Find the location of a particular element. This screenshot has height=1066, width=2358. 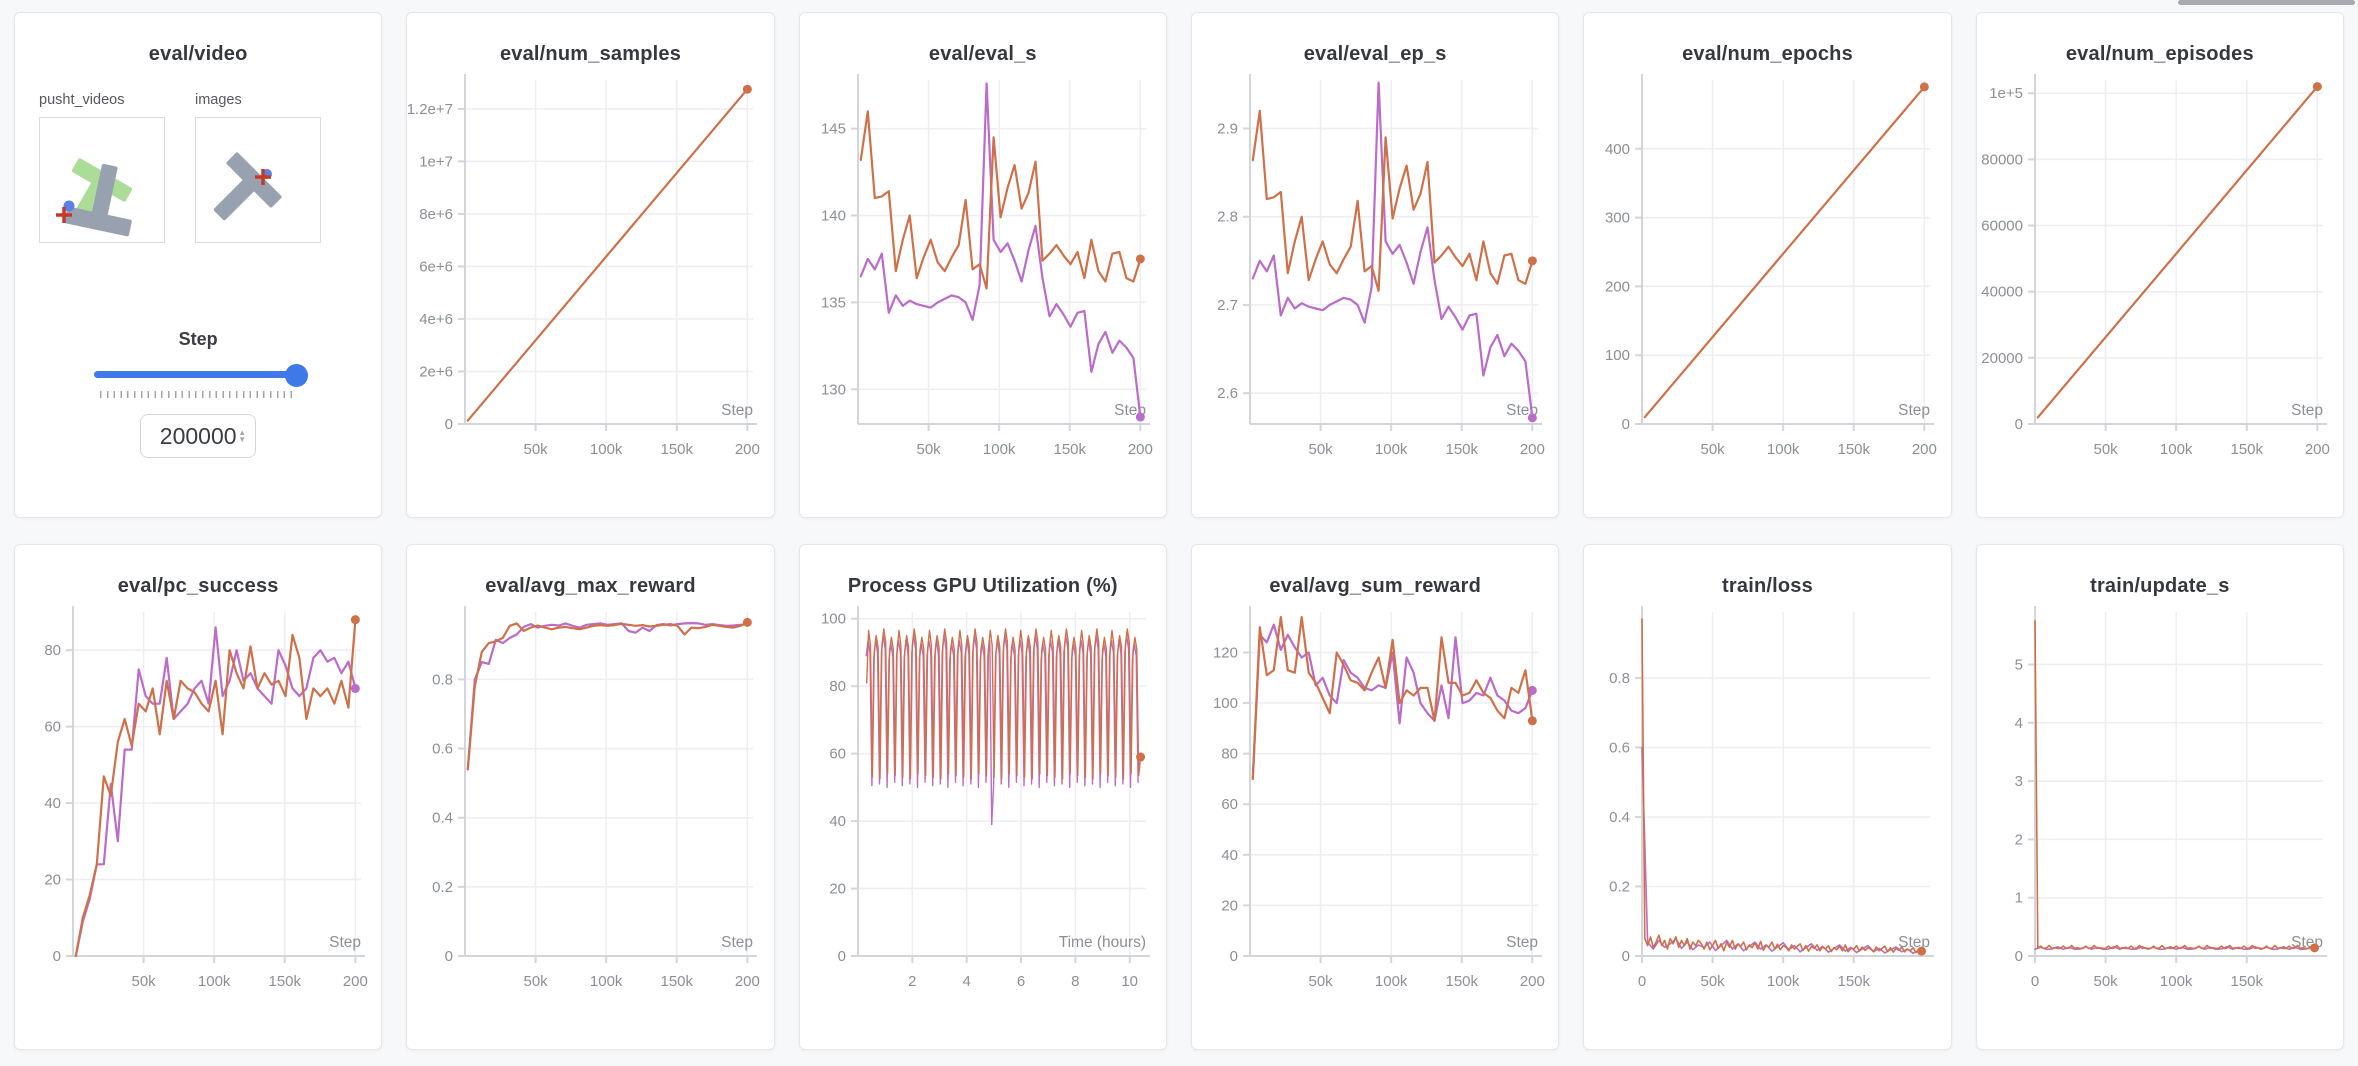

chart-eval-avg-max-reward: 0 0.2 0.4 0.6 0.8 50k 100k 150k 200 Step is located at coordinates (590, 810).